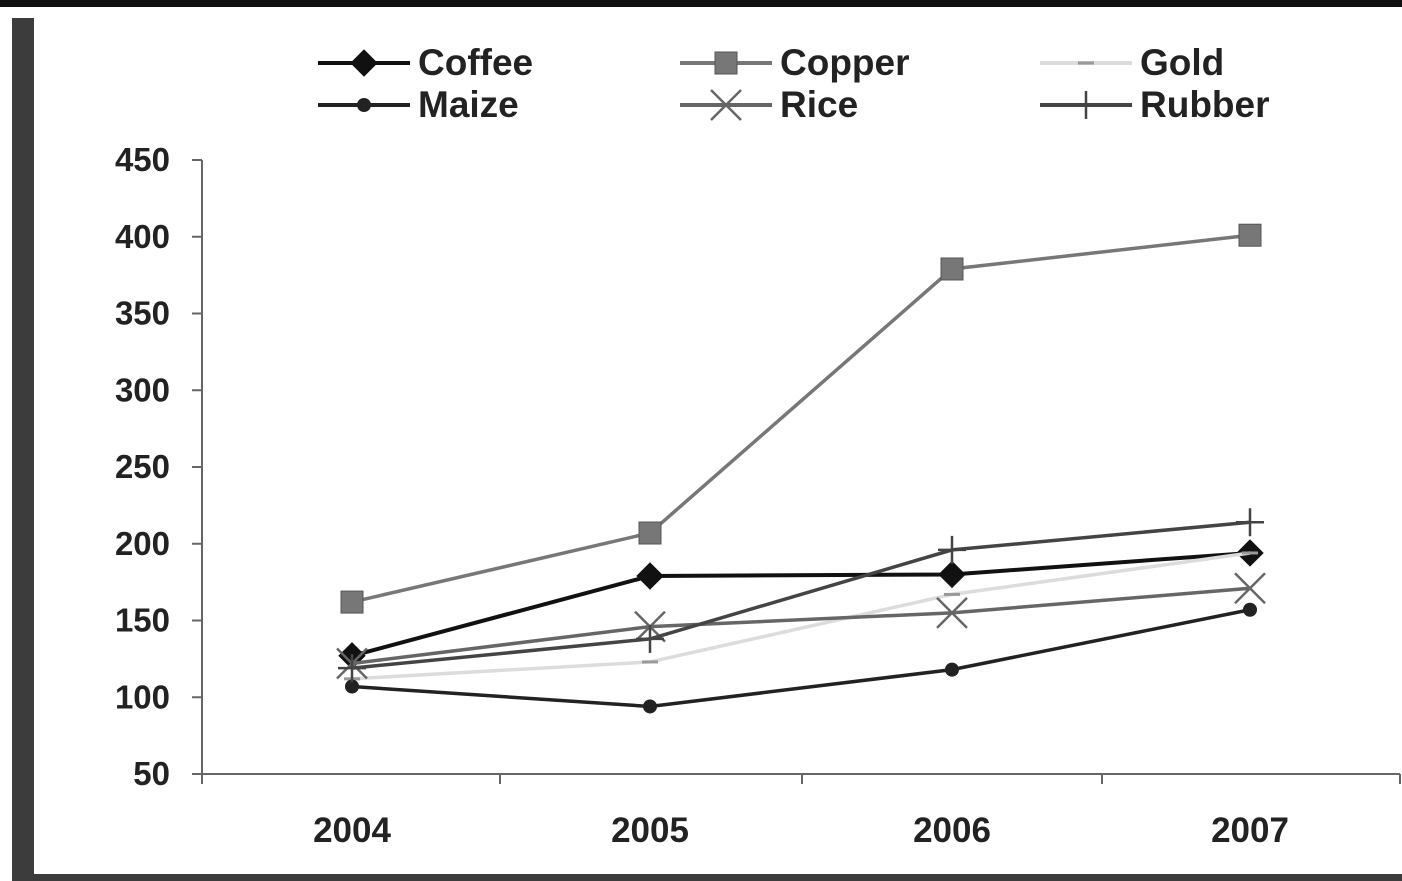 Image resolution: width=1402 pixels, height=881 pixels. I want to click on series-gold, so click(801, 616).